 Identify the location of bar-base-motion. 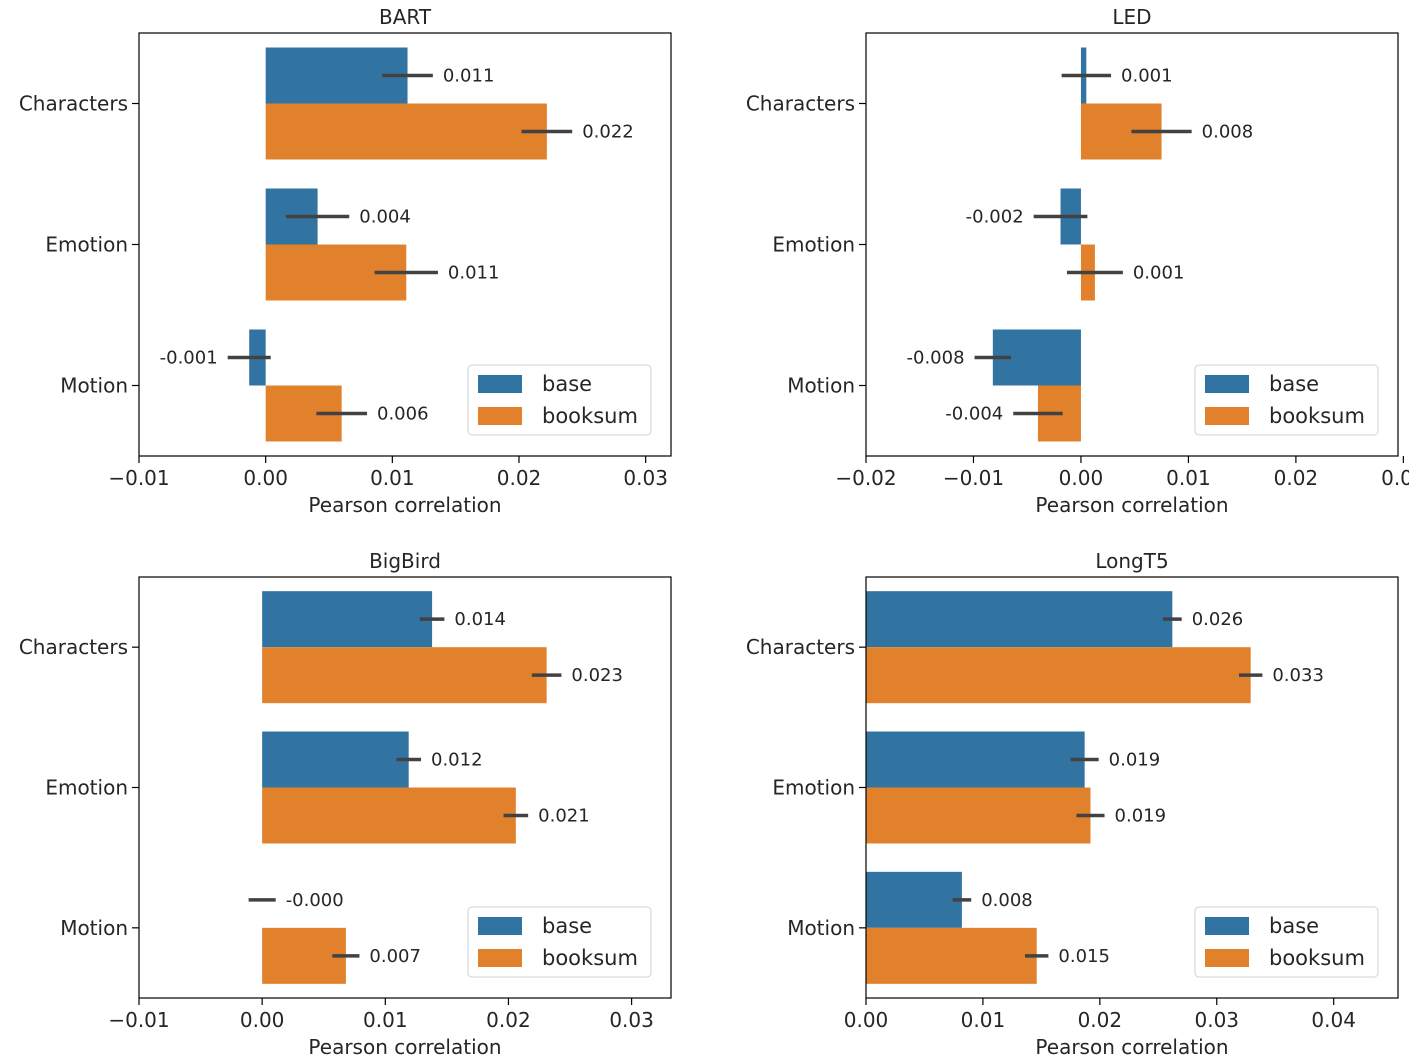
(914, 899).